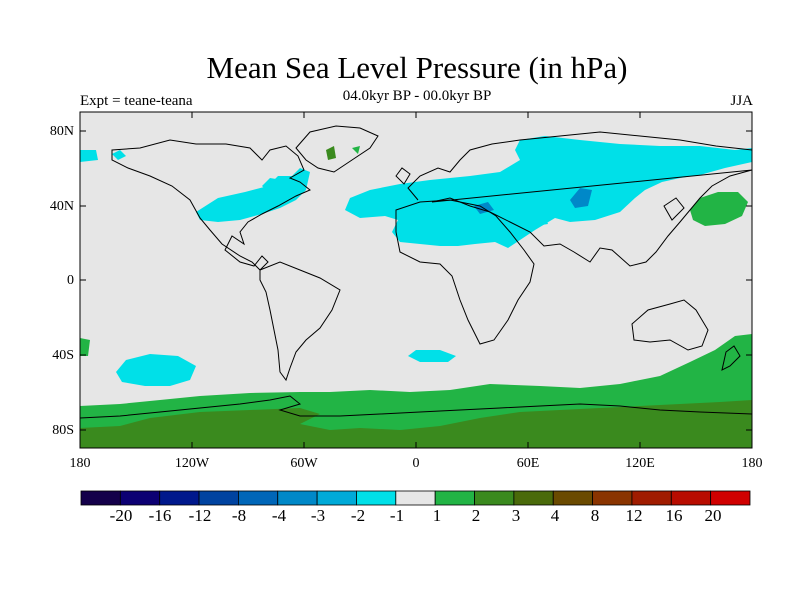  I want to click on north-america-coast, so click(211, 205).